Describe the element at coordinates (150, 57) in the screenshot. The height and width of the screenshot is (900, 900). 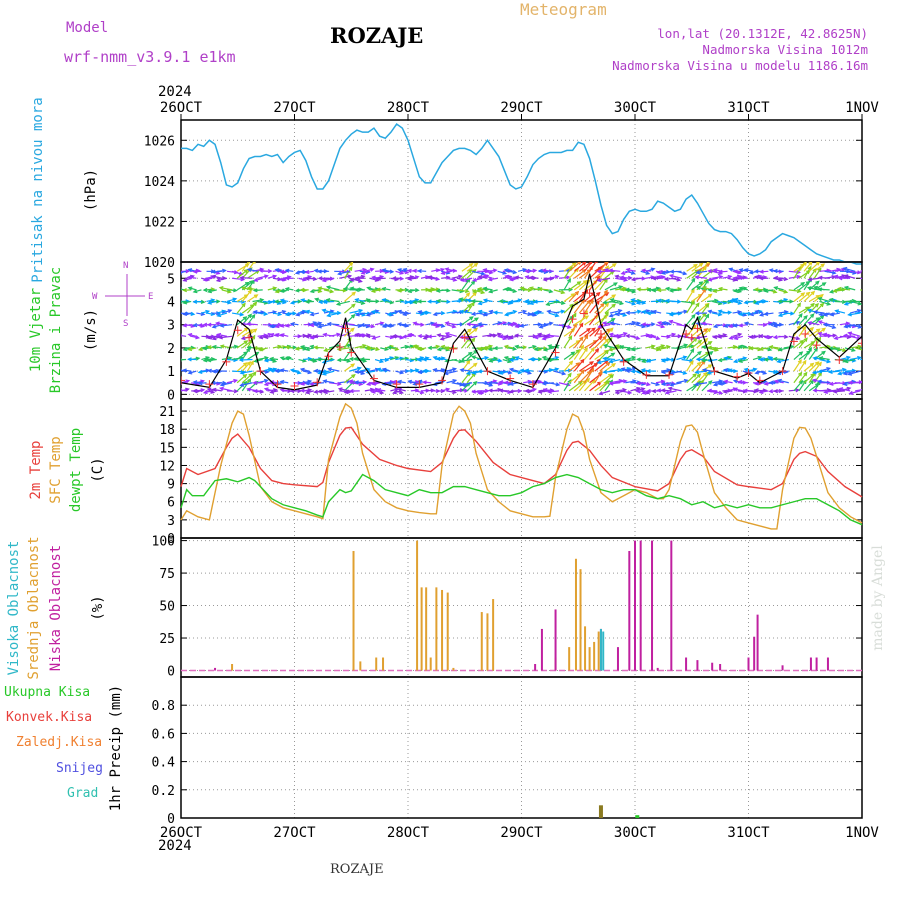
I see `model-name: wrf-nmm_v3.9.1 e1km` at that location.